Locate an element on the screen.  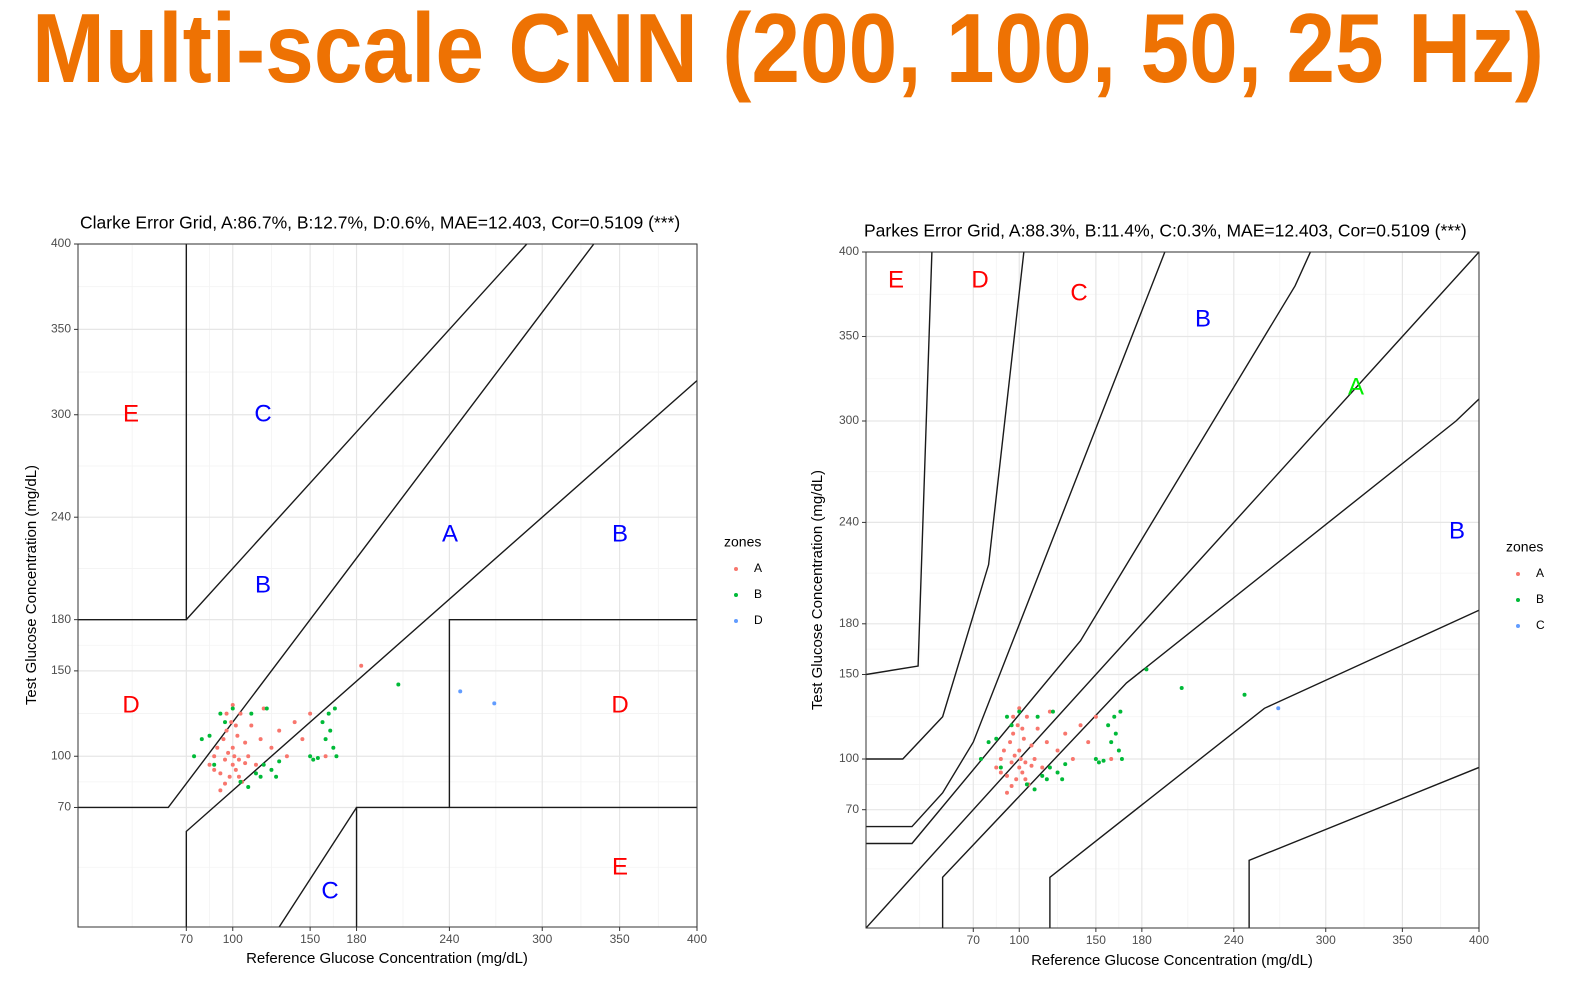
x-tick-label: 100 is located at coordinates (1019, 940).